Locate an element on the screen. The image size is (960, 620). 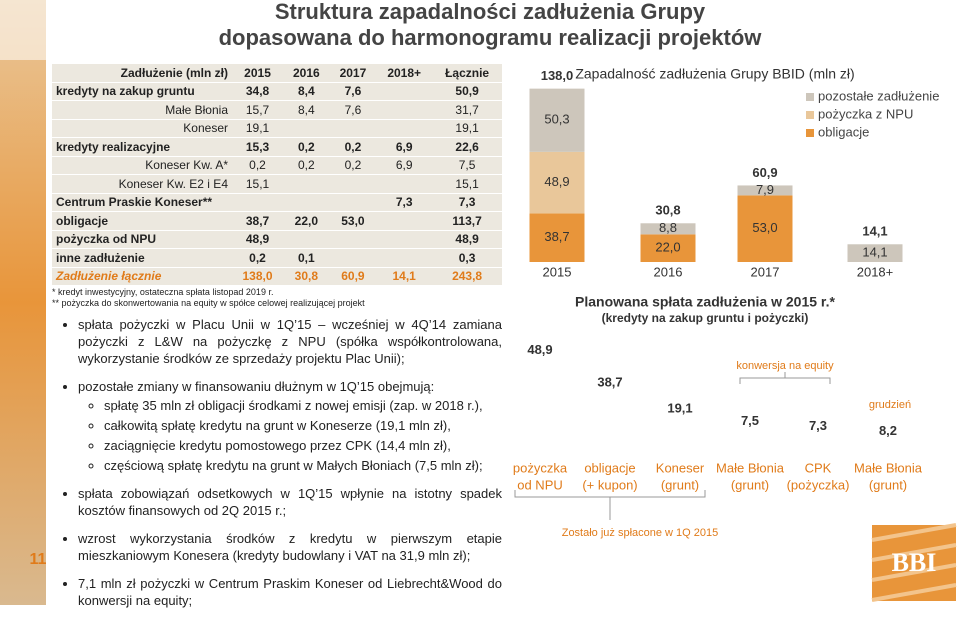
bar-value-label: 8,2 is located at coordinates (888, 430).